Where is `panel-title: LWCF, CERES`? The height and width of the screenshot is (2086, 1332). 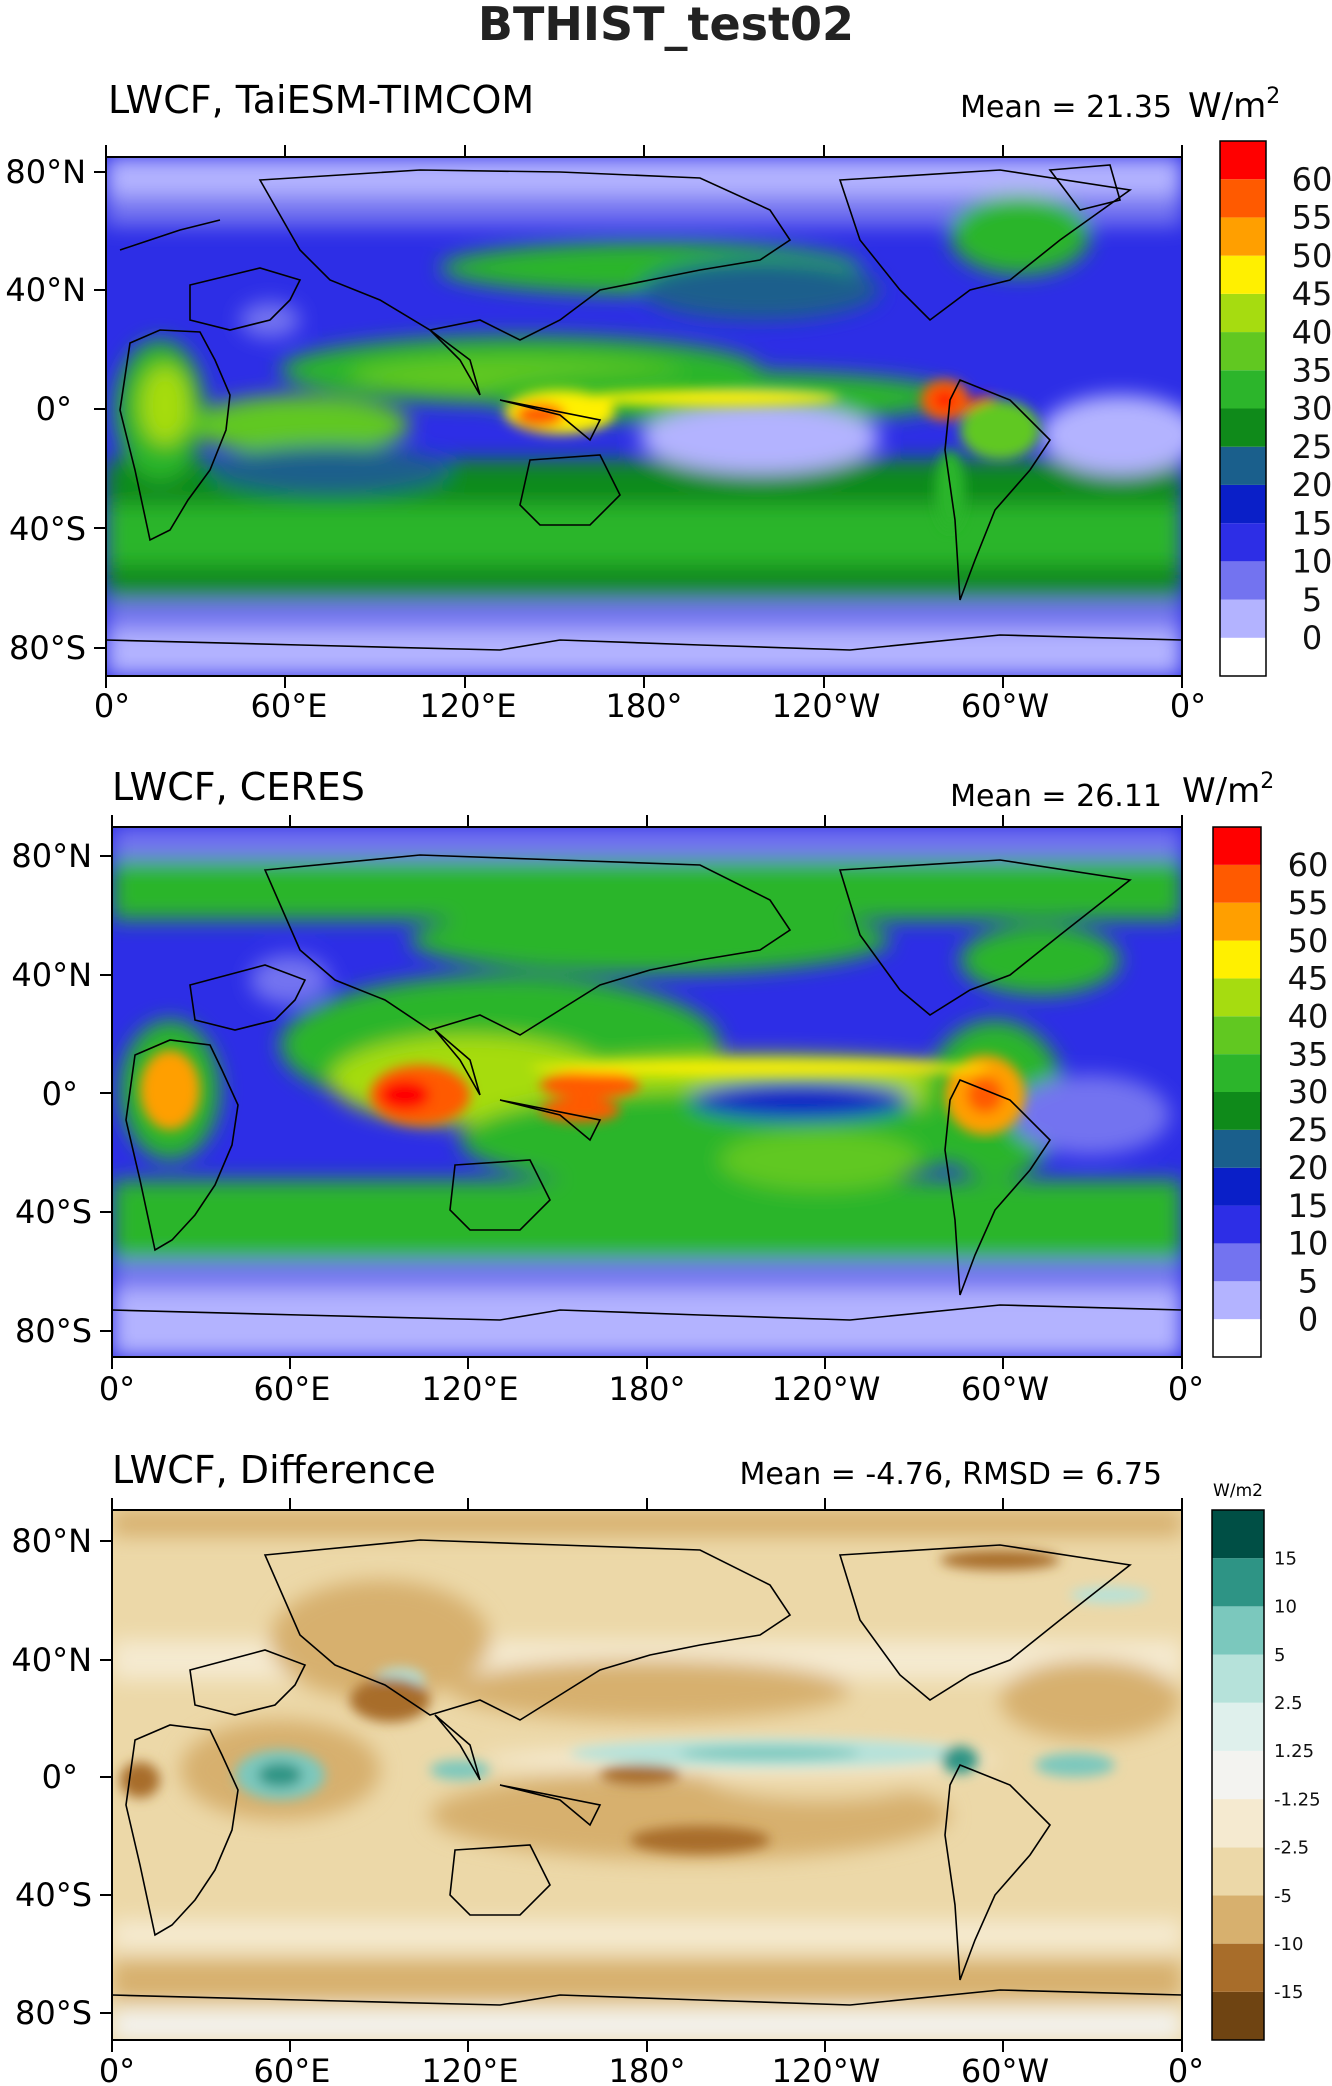 panel-title: LWCF, CERES is located at coordinates (238, 787).